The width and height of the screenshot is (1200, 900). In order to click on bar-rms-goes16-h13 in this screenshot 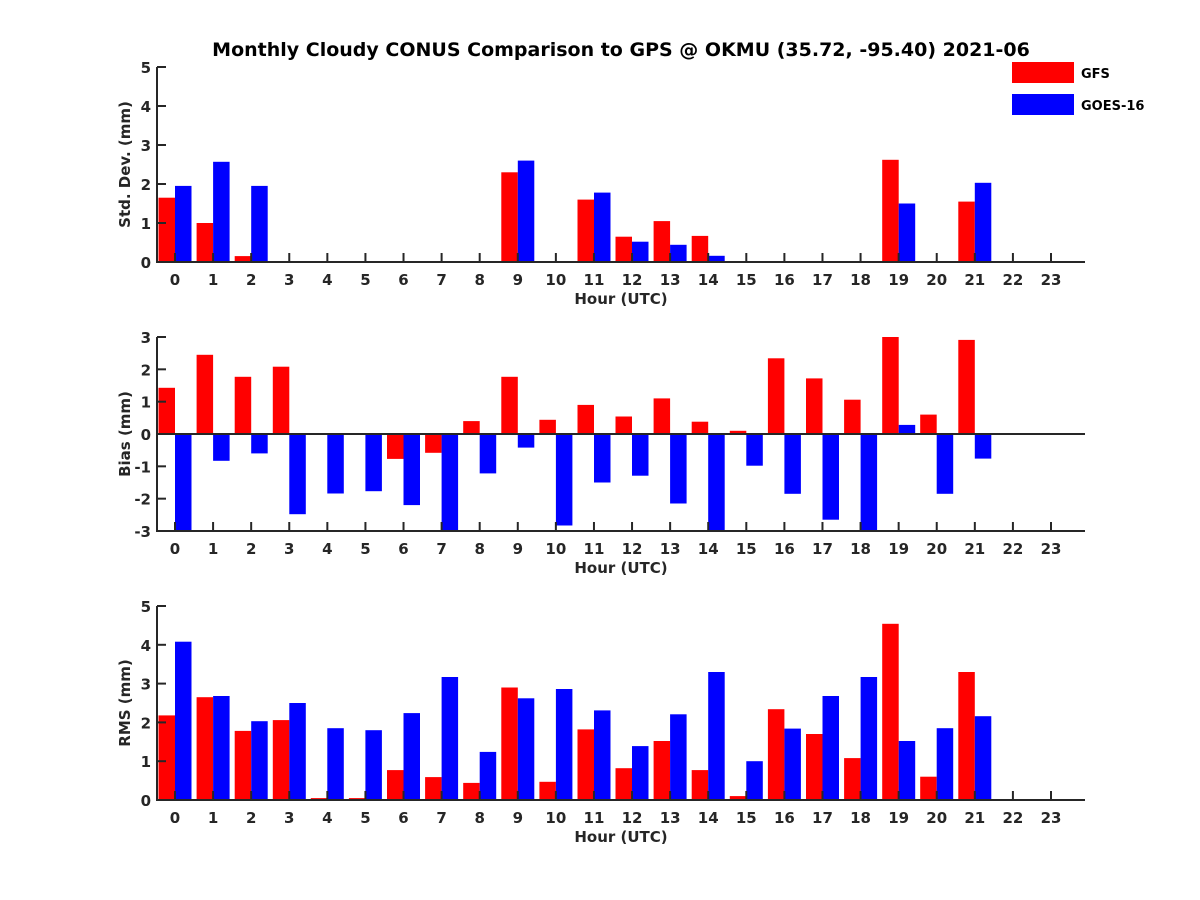, I will do `click(678, 757)`.